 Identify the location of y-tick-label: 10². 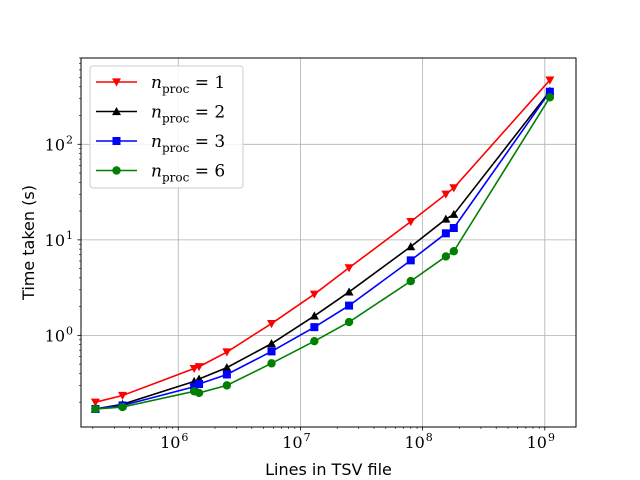
(59, 143).